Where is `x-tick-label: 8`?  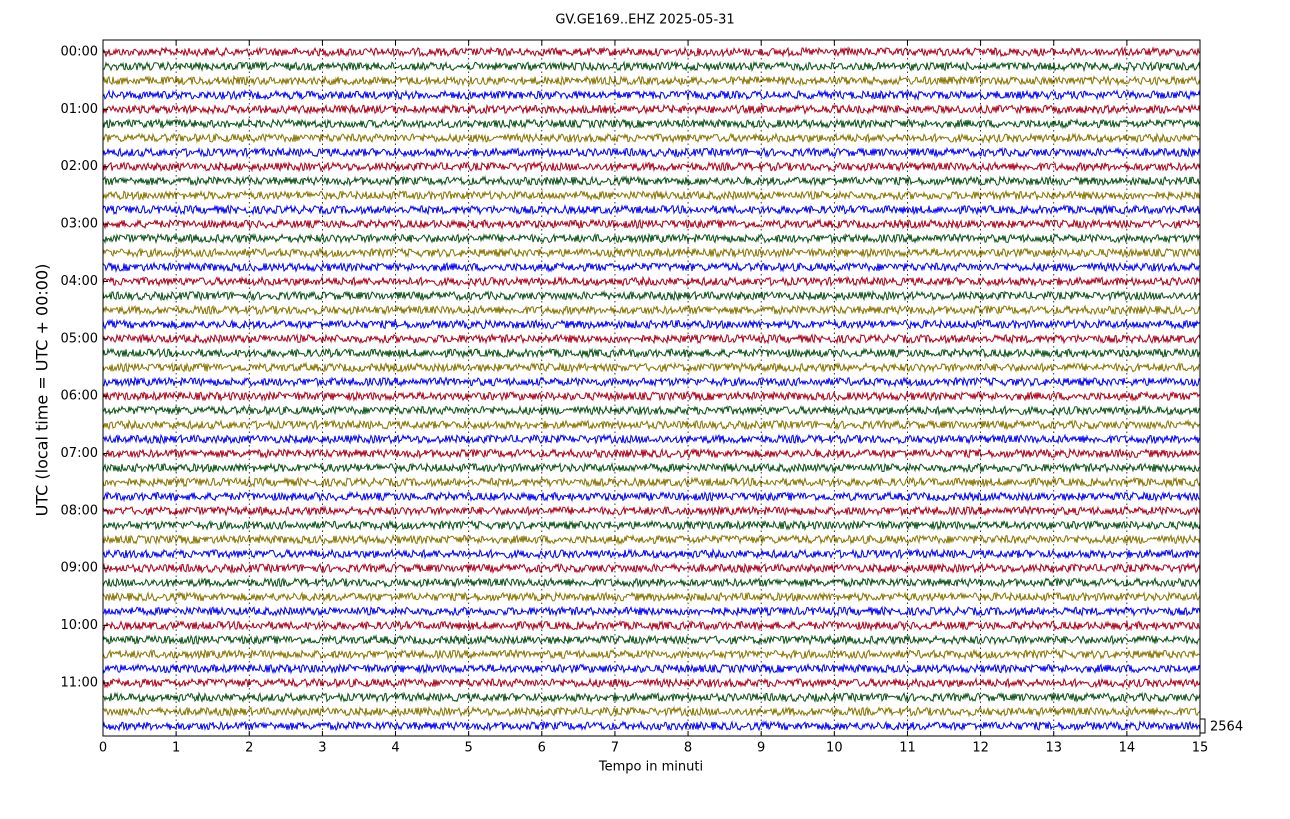
x-tick-label: 8 is located at coordinates (688, 748).